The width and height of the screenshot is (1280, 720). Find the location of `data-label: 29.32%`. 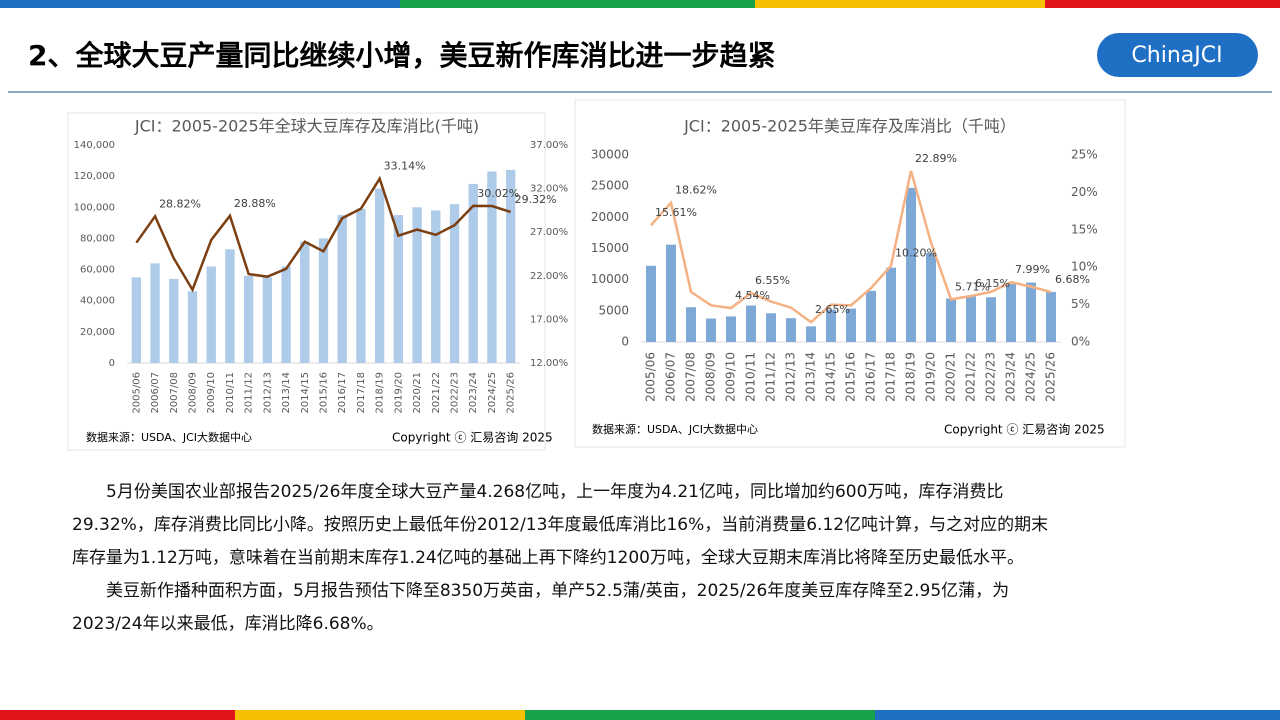

data-label: 29.32% is located at coordinates (536, 199).